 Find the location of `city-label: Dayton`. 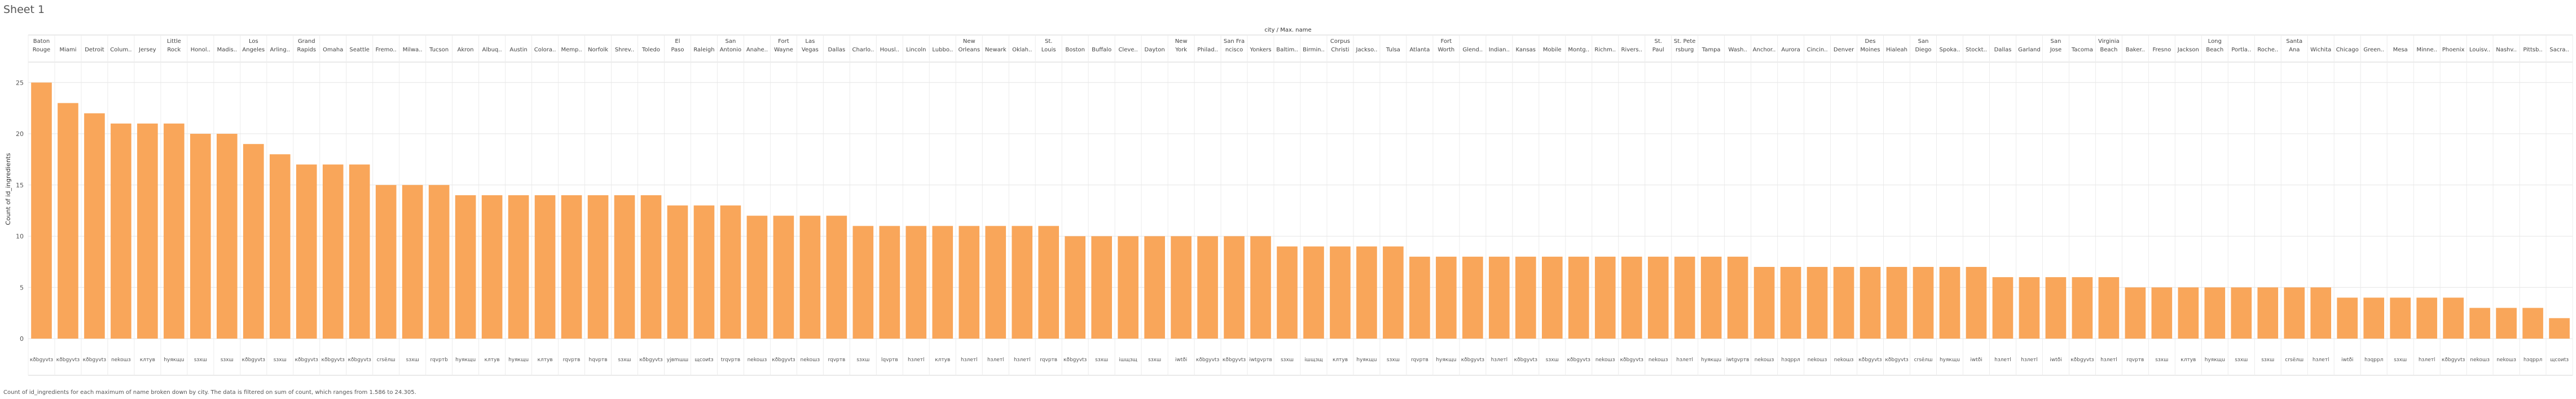

city-label: Dayton is located at coordinates (1155, 50).